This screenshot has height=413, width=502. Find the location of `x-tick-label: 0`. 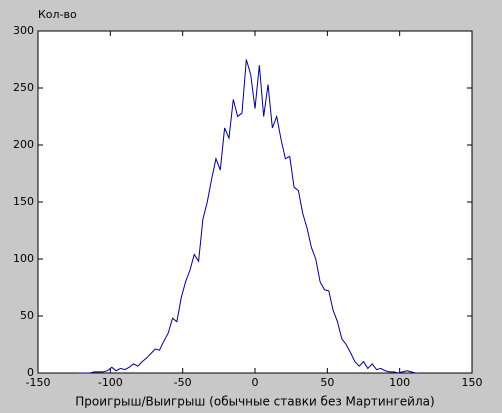

x-tick-label: 0 is located at coordinates (255, 382).